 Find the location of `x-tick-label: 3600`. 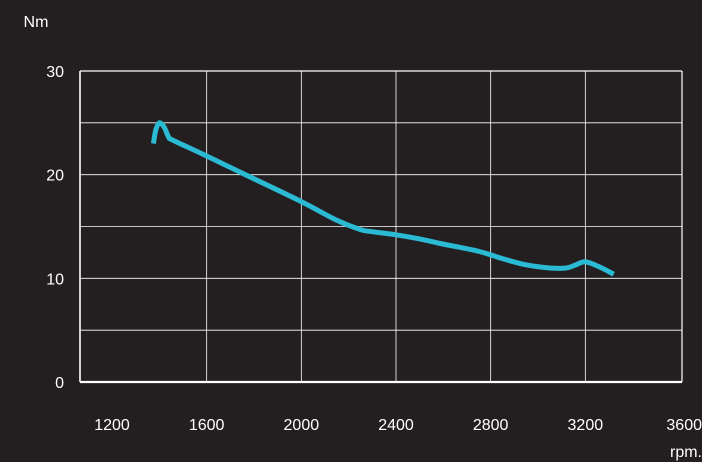

x-tick-label: 3600 is located at coordinates (684, 425).